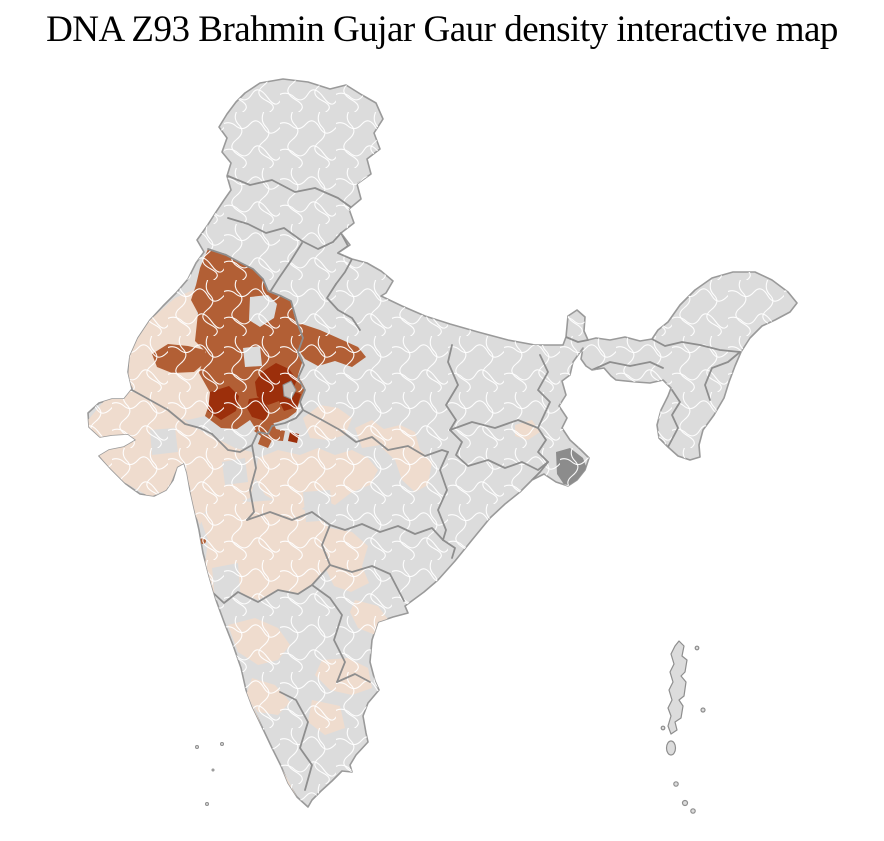 The width and height of the screenshot is (884, 841). I want to click on andaman-main-island, so click(677, 687).